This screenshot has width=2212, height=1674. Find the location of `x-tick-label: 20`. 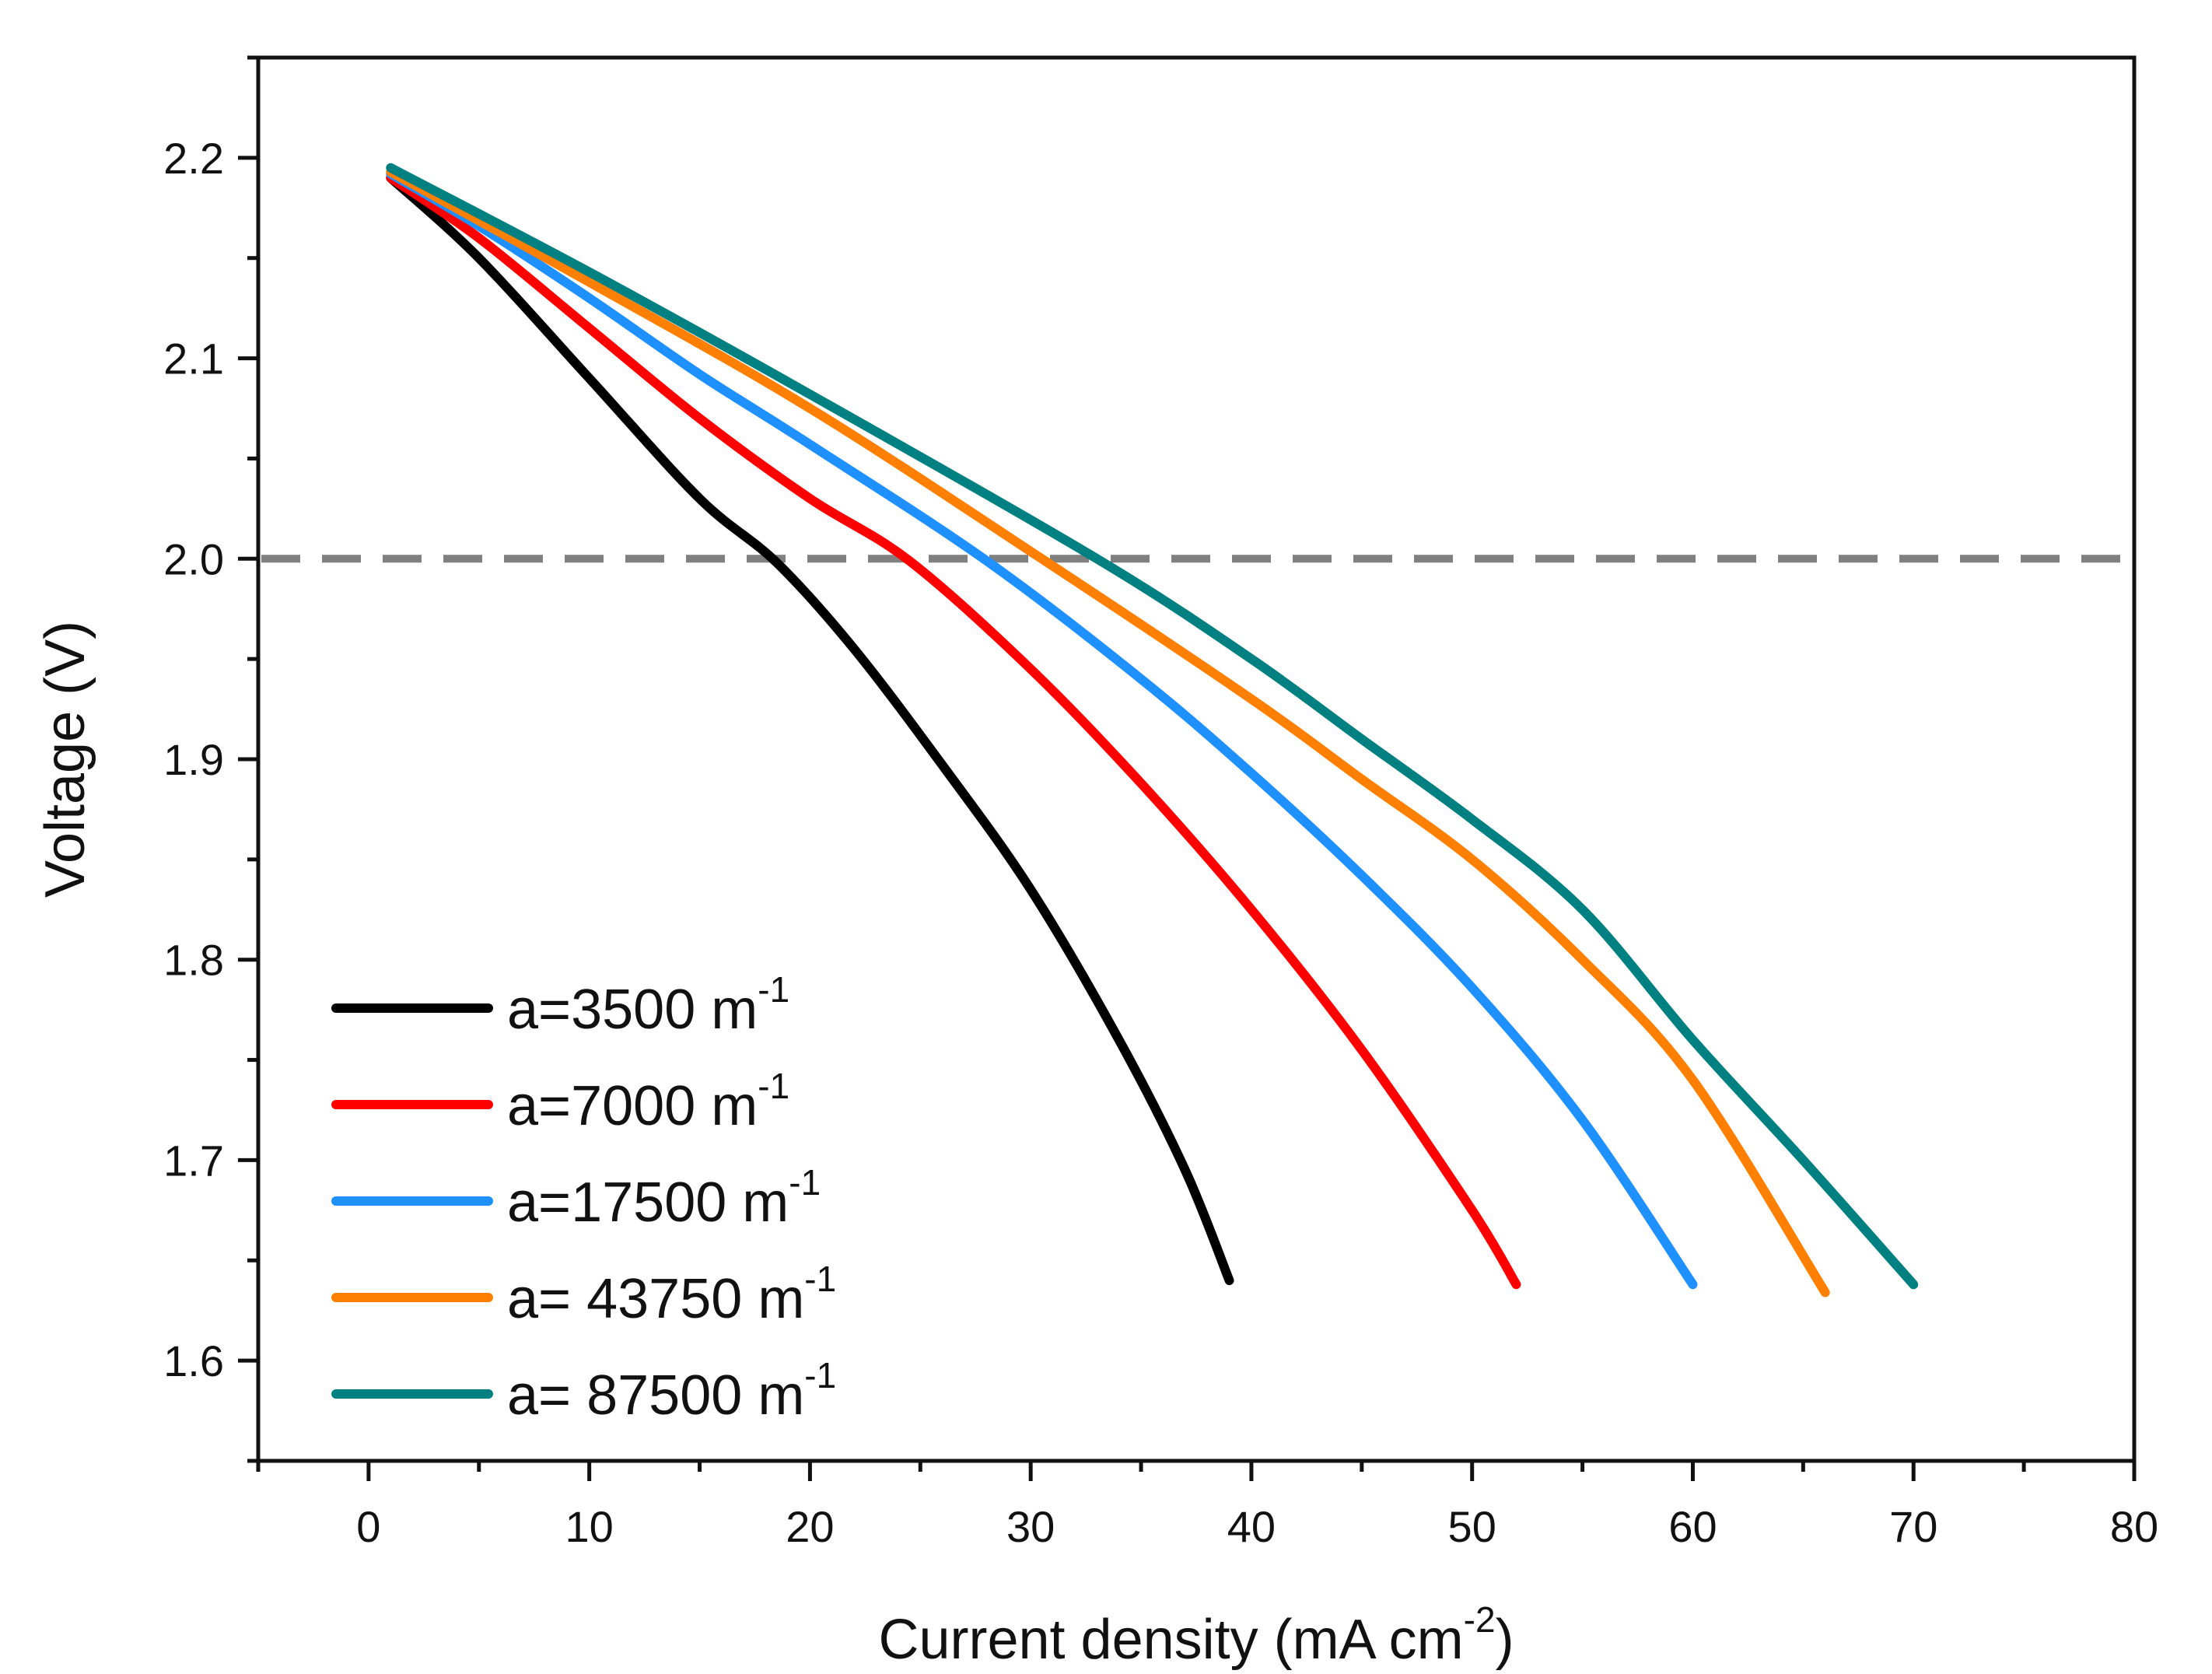

x-tick-label: 20 is located at coordinates (810, 1526).